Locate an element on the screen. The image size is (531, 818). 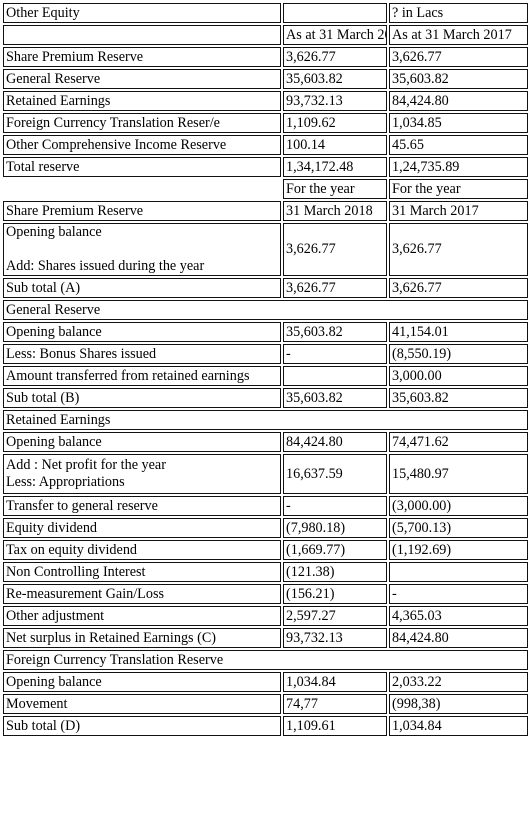
section-title-fctr: Foreign Currency Translation Reserve is located at coordinates (265, 660).